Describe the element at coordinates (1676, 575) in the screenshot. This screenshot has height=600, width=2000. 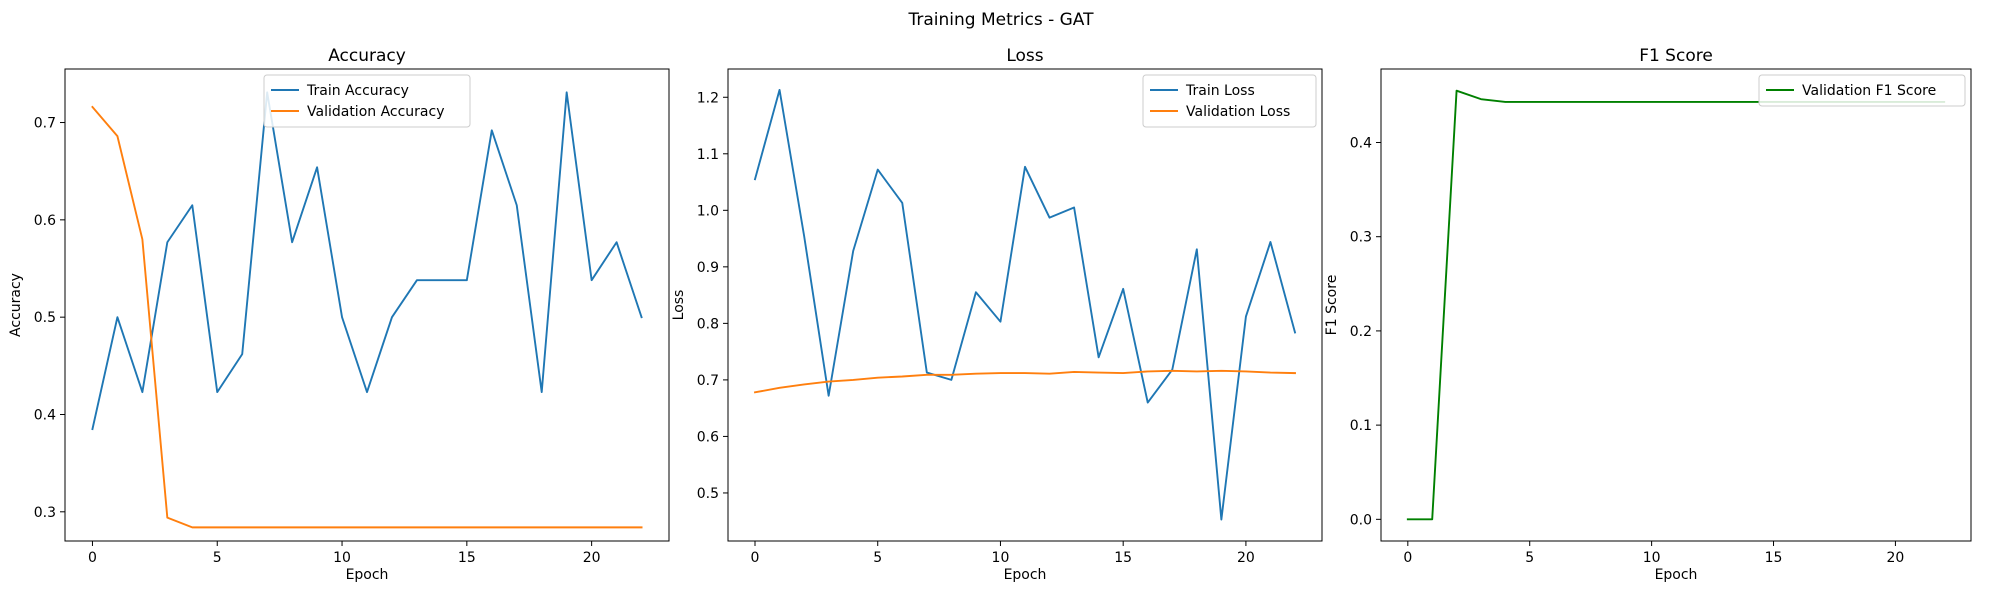
I see `f1-score-x-axis-label: Epoch` at that location.